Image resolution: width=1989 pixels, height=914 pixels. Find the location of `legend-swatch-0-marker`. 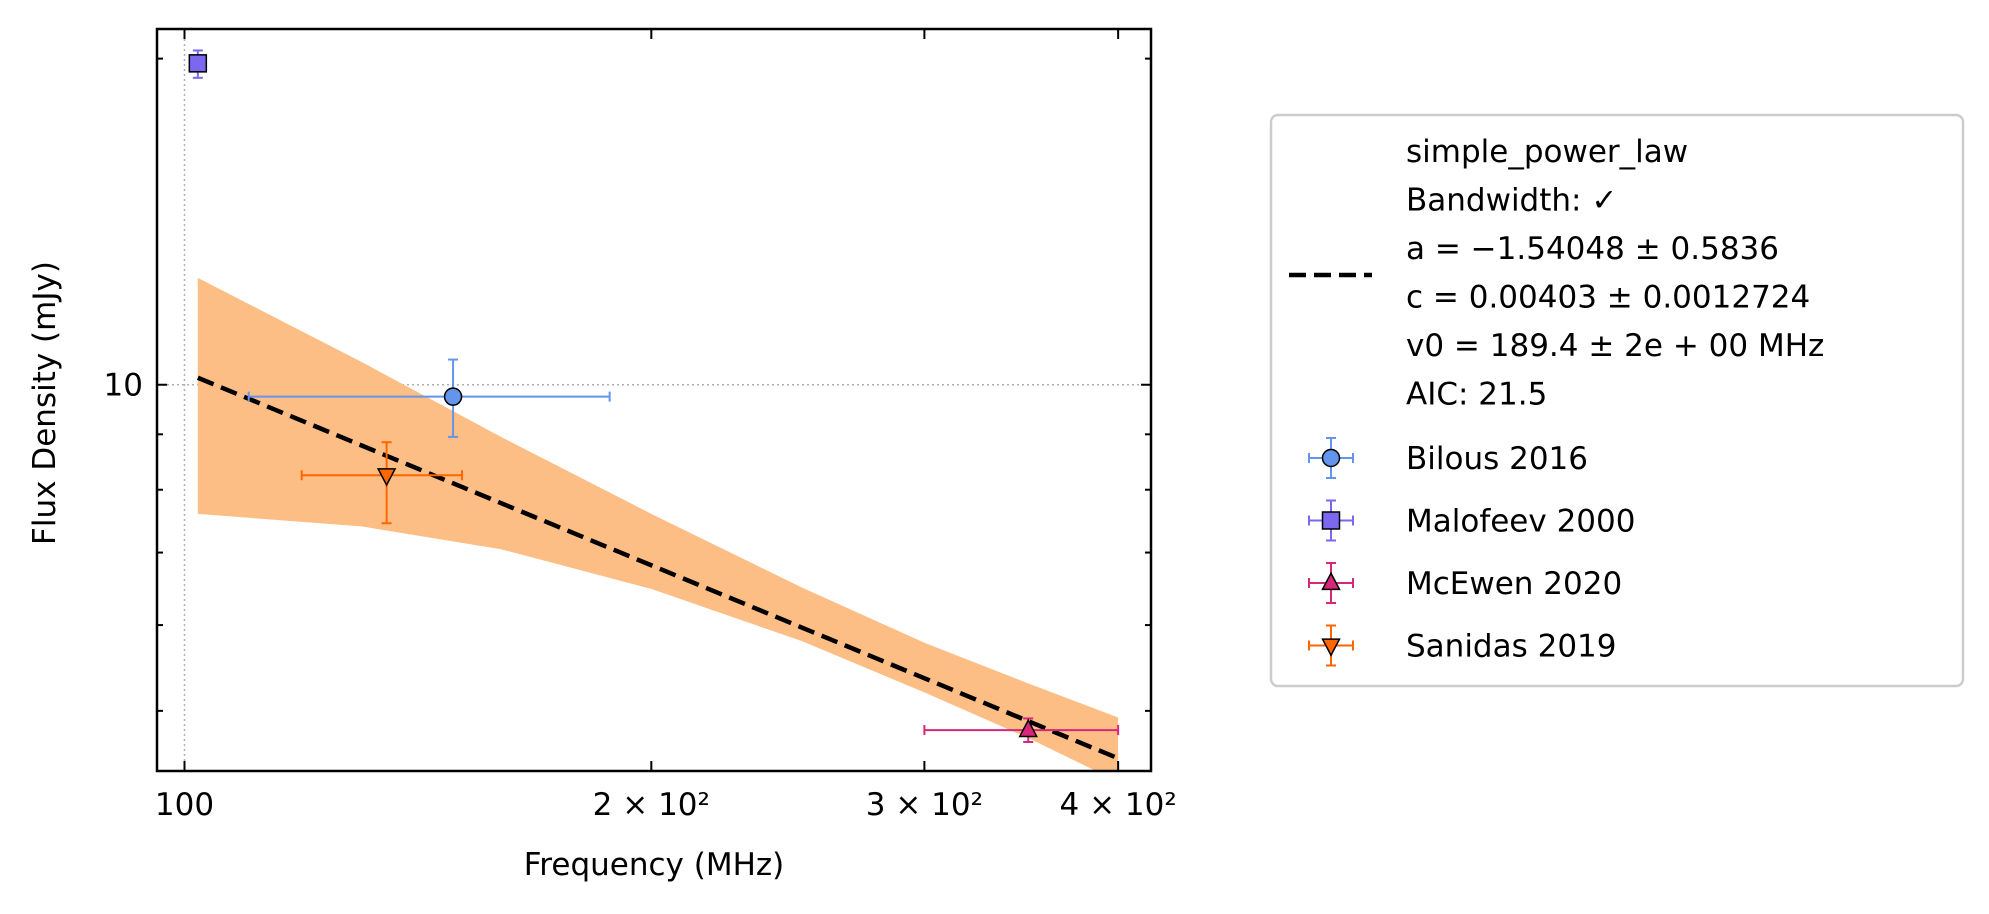

legend-swatch-0-marker is located at coordinates (1331, 458).